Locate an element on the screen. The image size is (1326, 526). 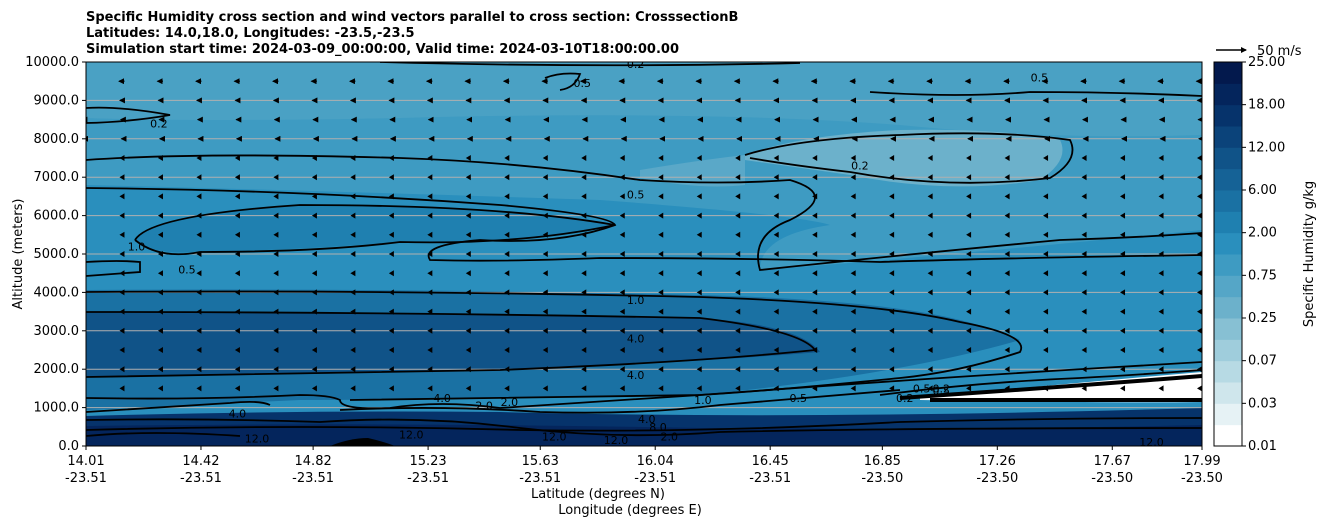
colorbar-label: Specific Humidity g/kg is located at coordinates (1309, 254).